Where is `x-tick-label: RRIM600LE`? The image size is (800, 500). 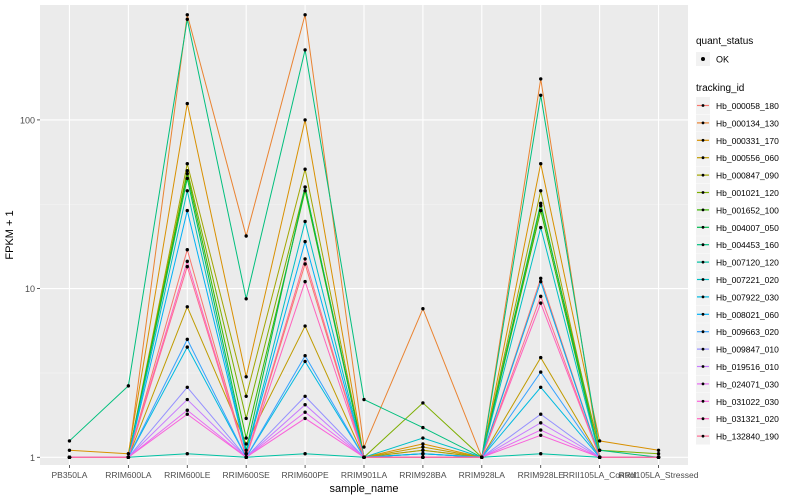
x-tick-label: RRIM600LE is located at coordinates (187, 475).